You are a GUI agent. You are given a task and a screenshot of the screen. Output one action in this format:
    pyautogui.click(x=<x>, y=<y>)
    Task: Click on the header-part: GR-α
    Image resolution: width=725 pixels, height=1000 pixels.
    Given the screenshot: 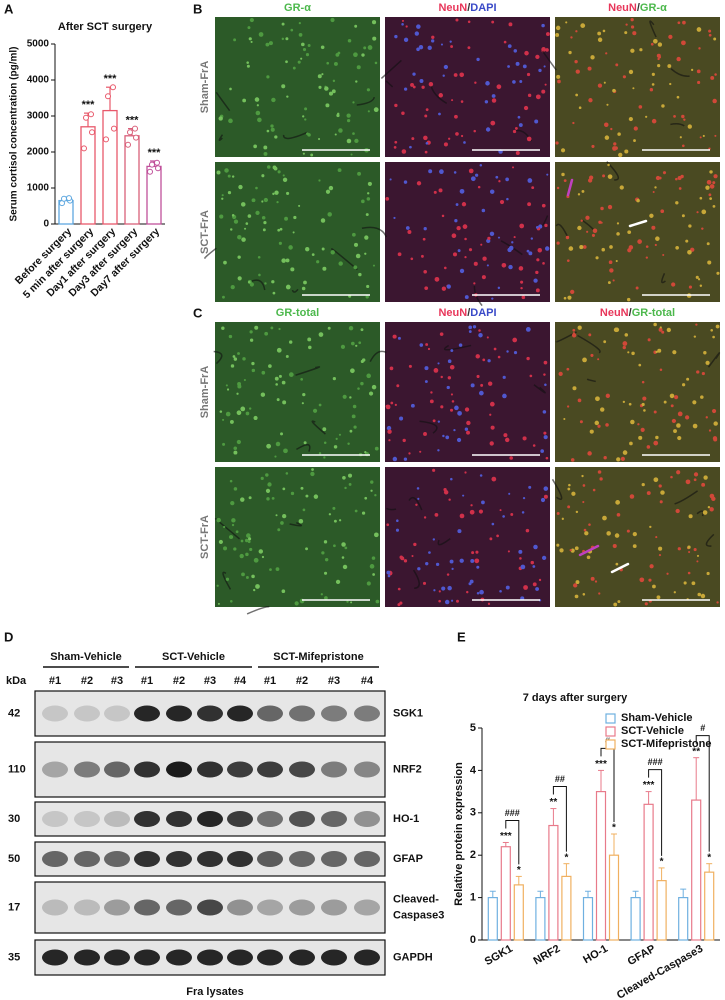 What is the action you would take?
    pyautogui.click(x=653, y=8)
    